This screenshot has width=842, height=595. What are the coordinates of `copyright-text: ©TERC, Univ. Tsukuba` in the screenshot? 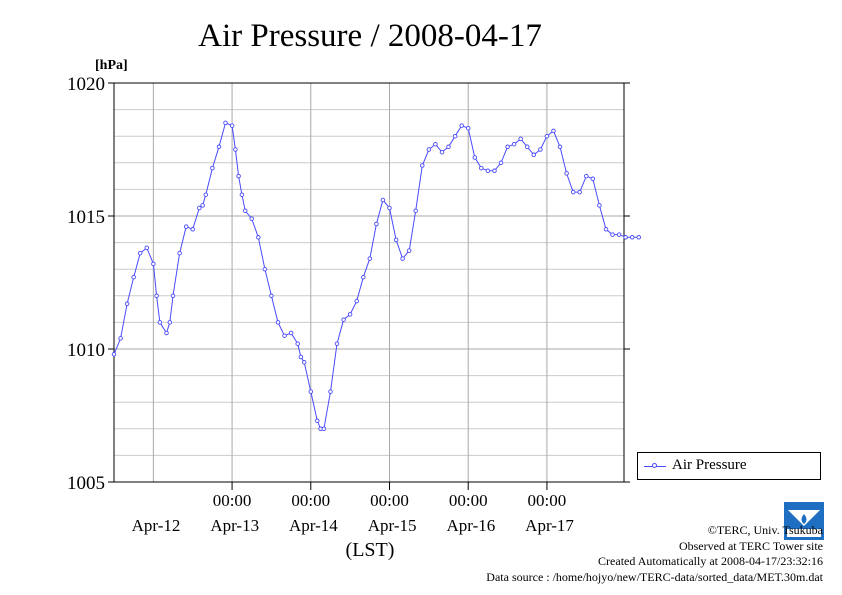 It's located at (765, 530).